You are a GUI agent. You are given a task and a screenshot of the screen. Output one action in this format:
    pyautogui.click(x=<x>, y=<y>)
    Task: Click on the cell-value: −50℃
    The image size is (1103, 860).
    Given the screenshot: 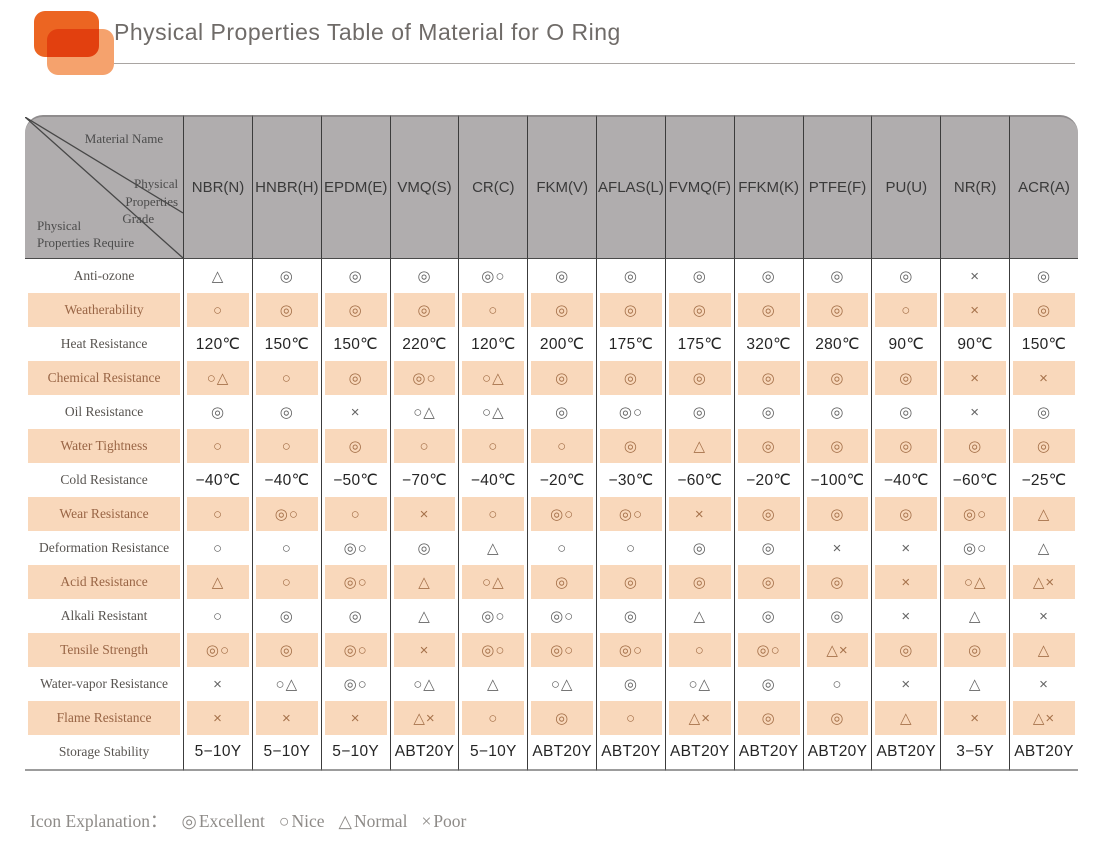 What is the action you would take?
    pyautogui.click(x=356, y=480)
    